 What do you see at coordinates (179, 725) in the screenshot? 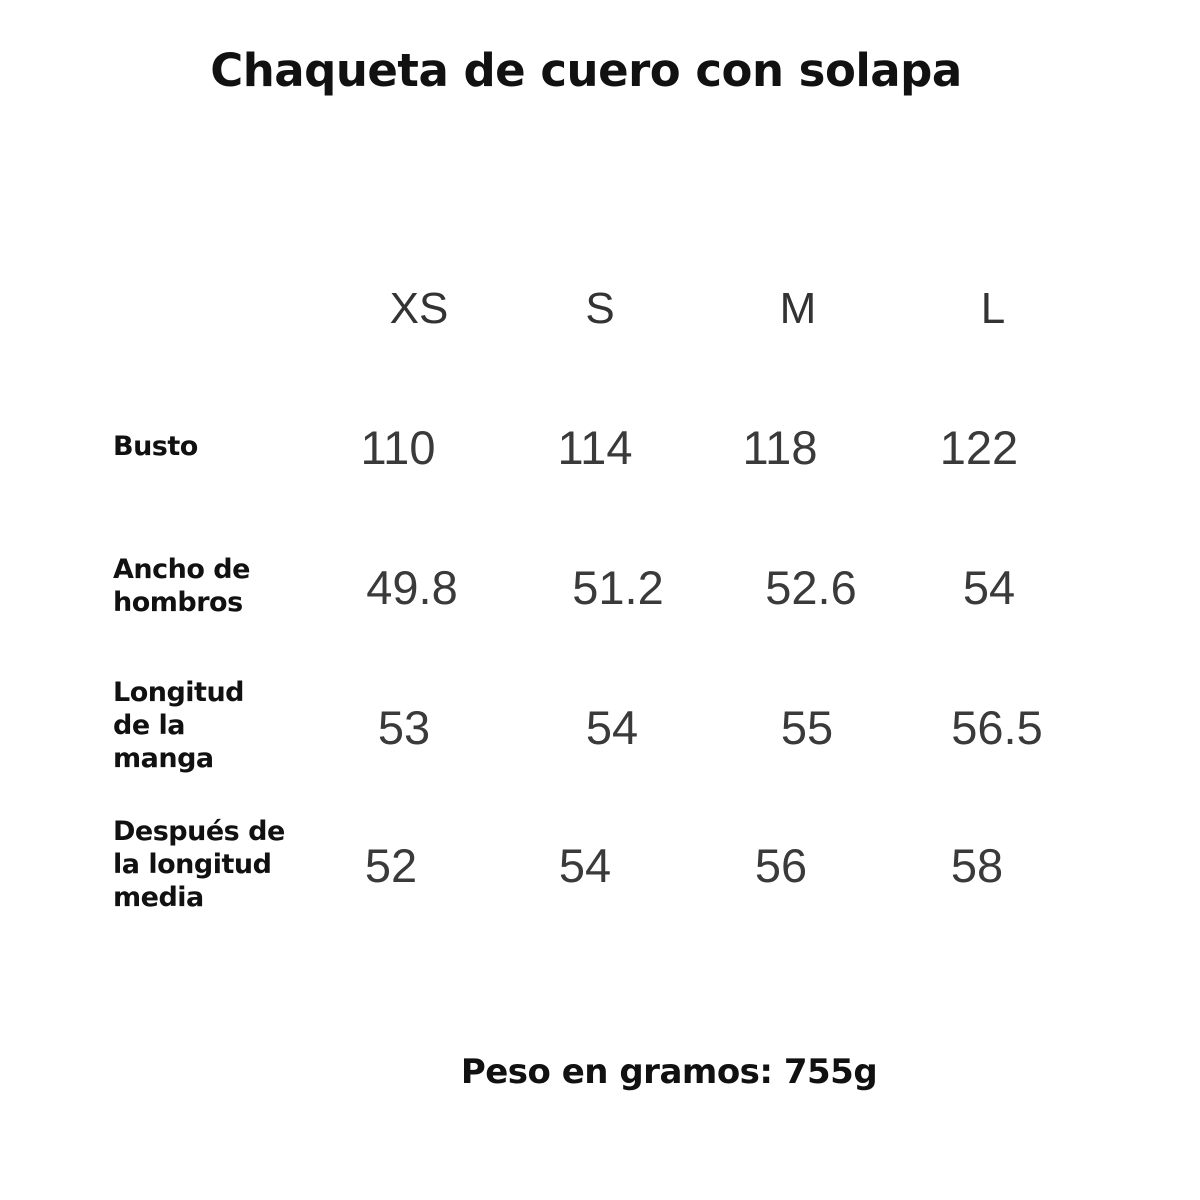
I see `row-label-longitud-de-la-manga: Longitud de la manga` at bounding box center [179, 725].